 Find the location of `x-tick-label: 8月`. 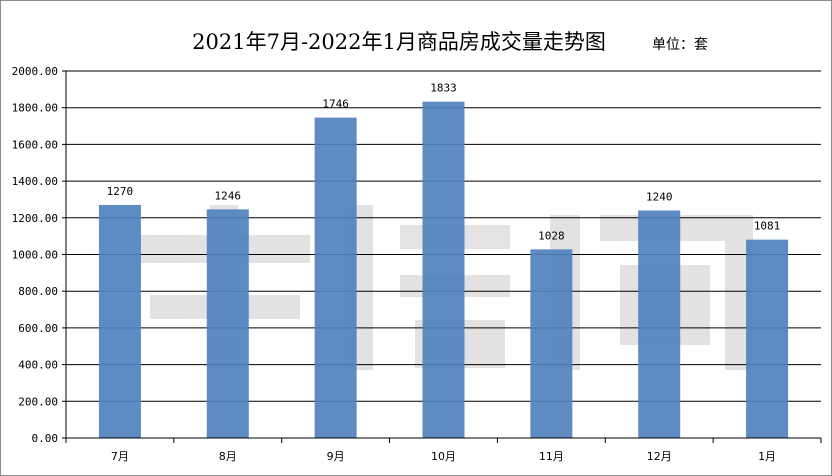

x-tick-label: 8月 is located at coordinates (228, 456).